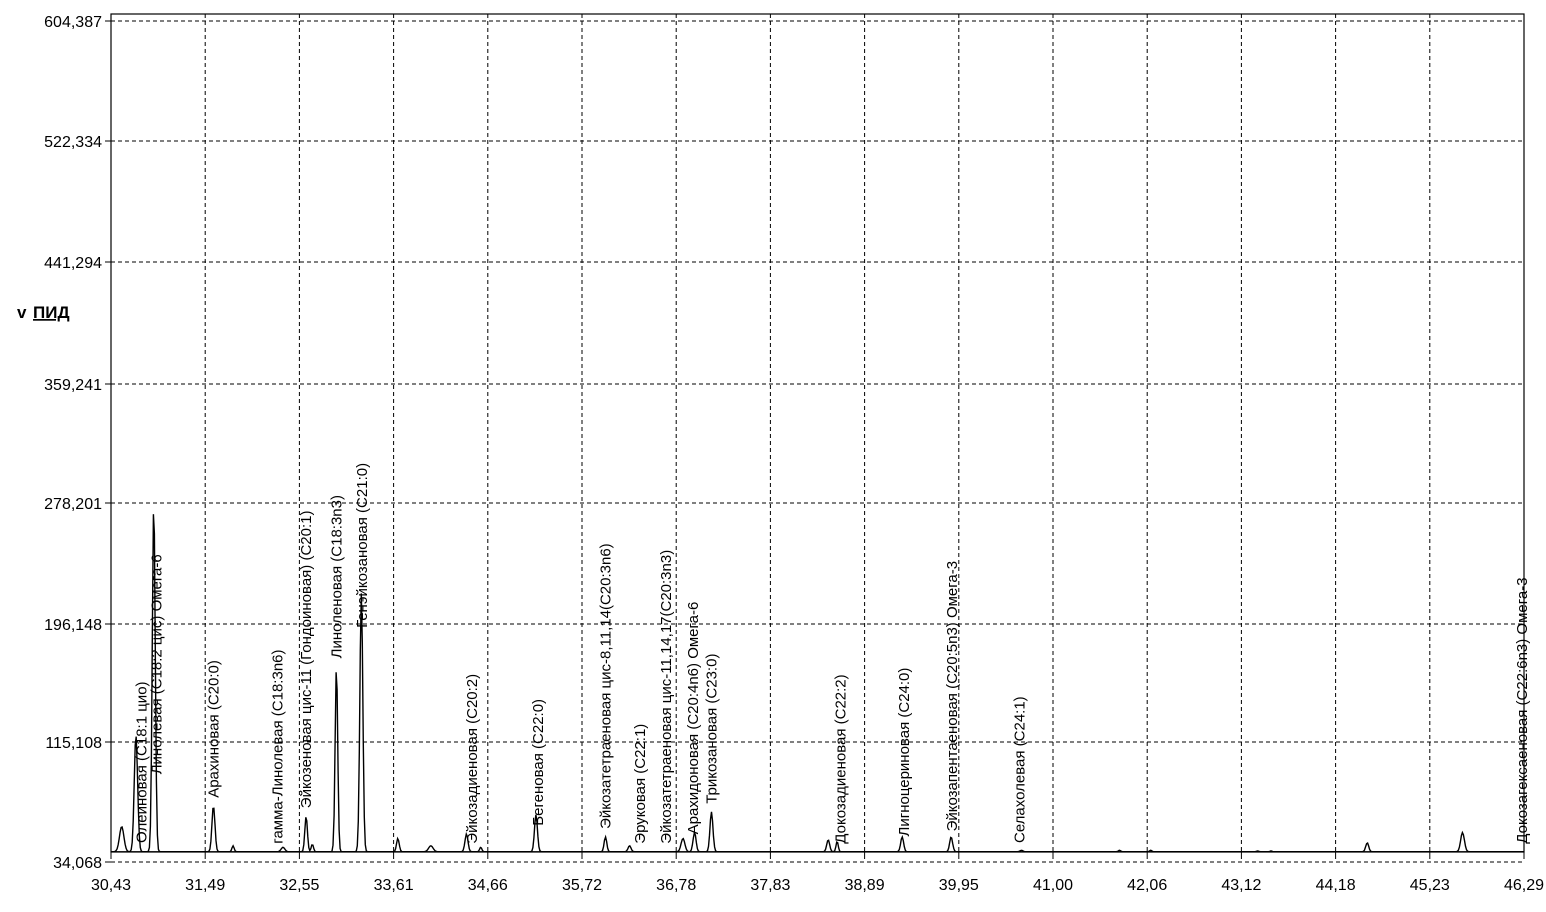 The height and width of the screenshot is (912, 1546). What do you see at coordinates (1241, 885) in the screenshot?
I see `x-tick-label: 43,12` at bounding box center [1241, 885].